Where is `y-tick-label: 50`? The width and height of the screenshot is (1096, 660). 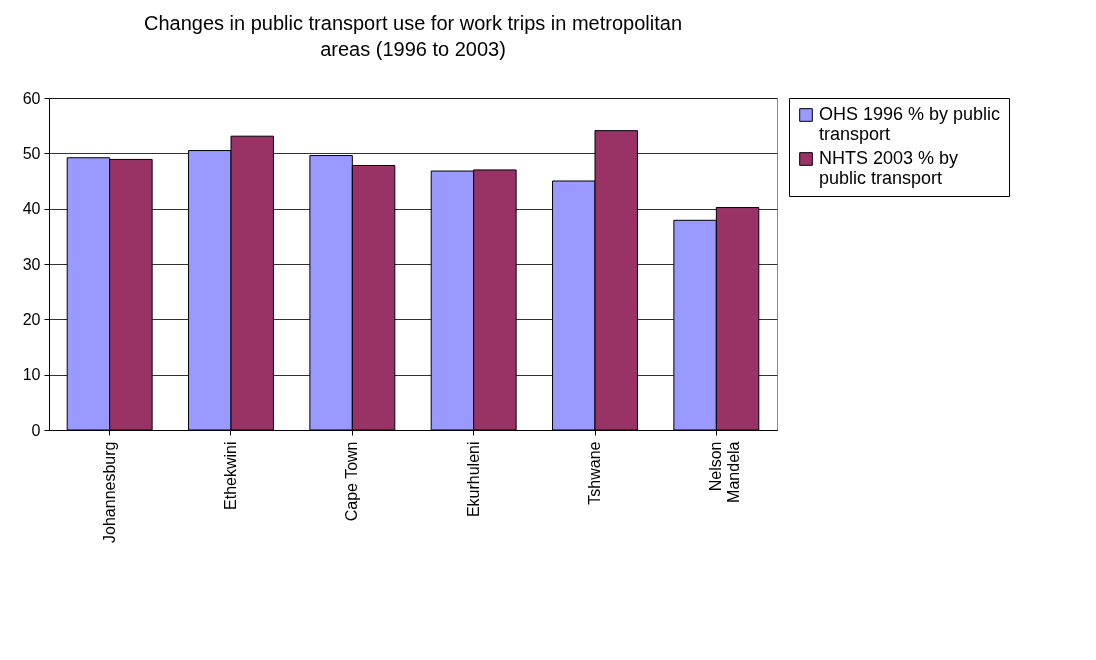
y-tick-label: 50 is located at coordinates (31, 153).